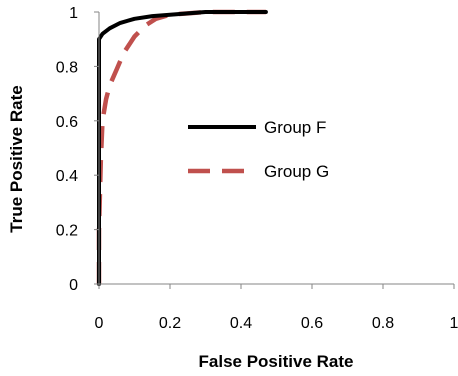 The height and width of the screenshot is (376, 458). Describe the element at coordinates (312, 323) in the screenshot. I see `x-tick-label: 0.6` at that location.